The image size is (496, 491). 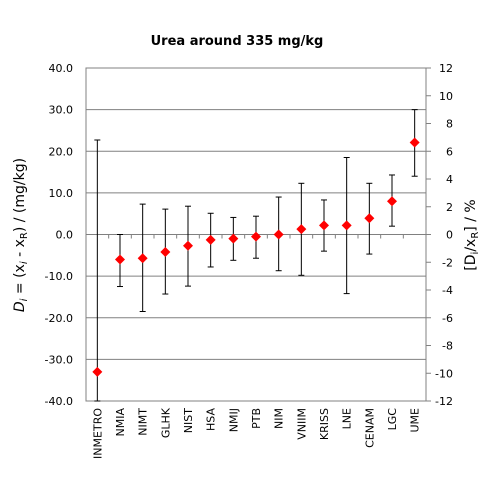 I want to click on right-tick-label: 12, so click(x=446, y=68).